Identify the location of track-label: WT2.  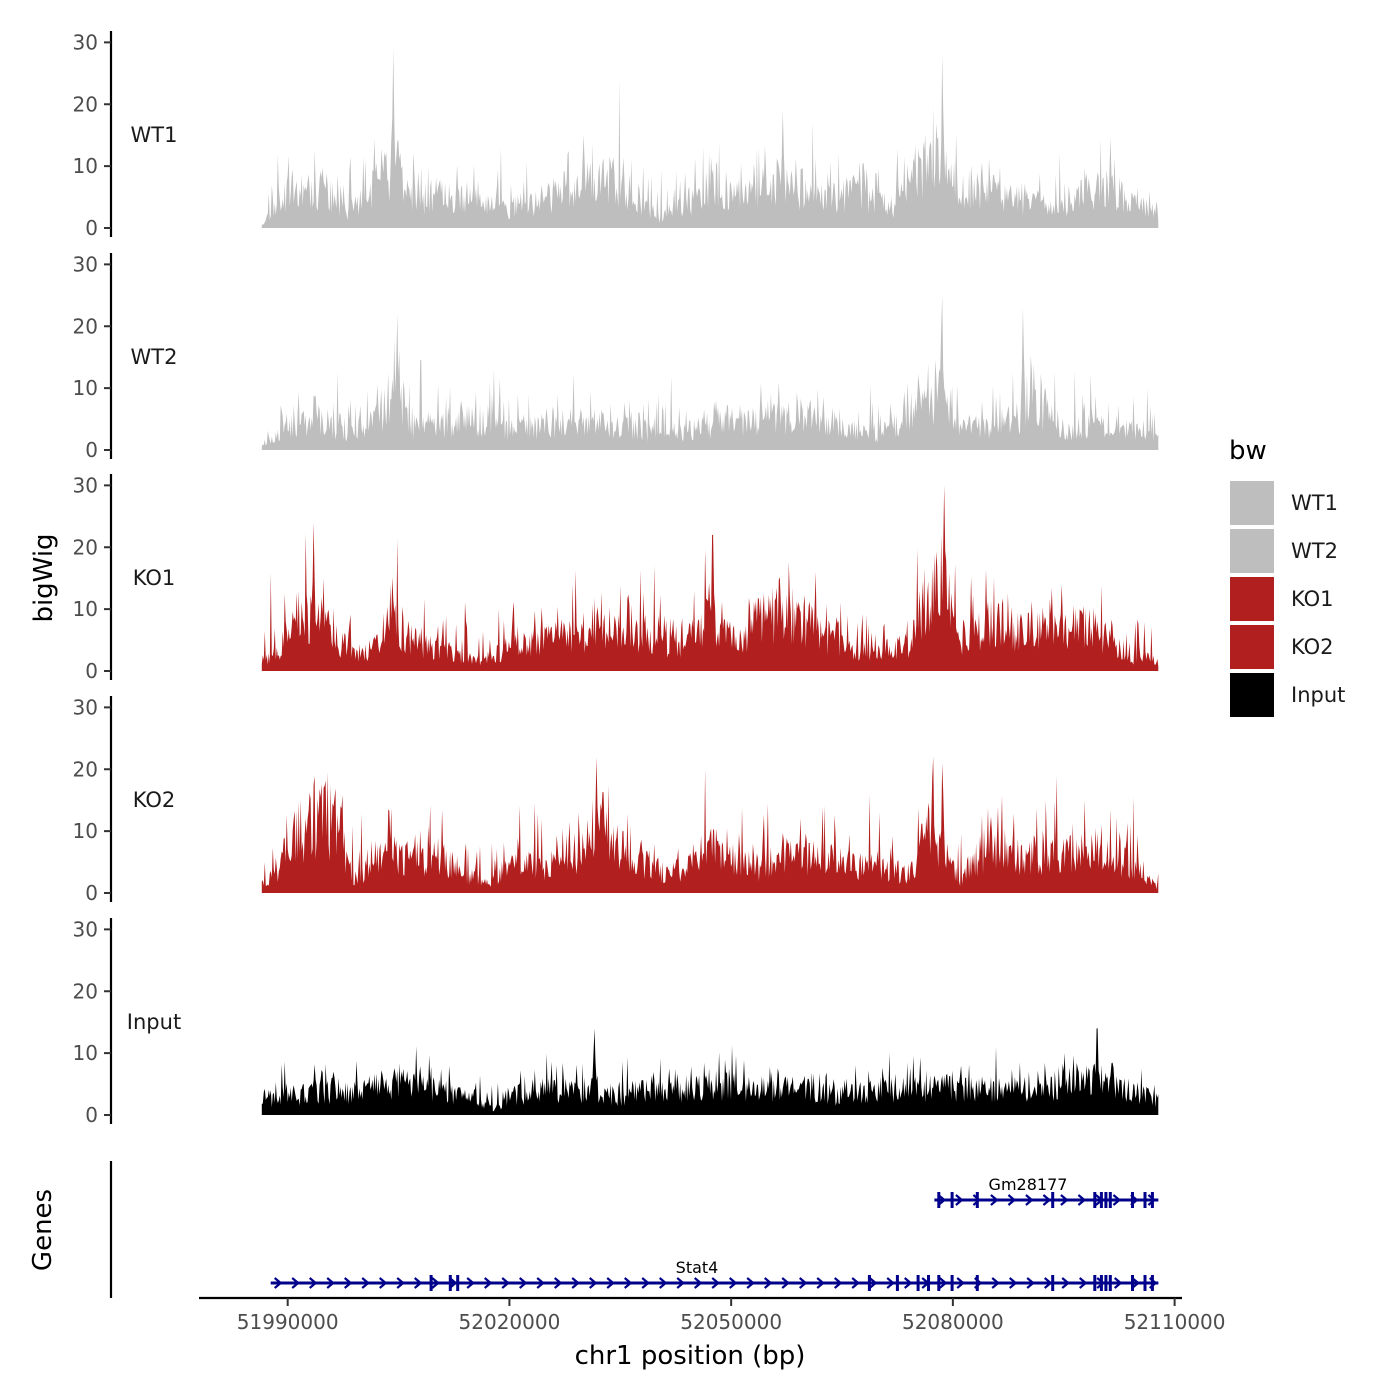
(154, 357).